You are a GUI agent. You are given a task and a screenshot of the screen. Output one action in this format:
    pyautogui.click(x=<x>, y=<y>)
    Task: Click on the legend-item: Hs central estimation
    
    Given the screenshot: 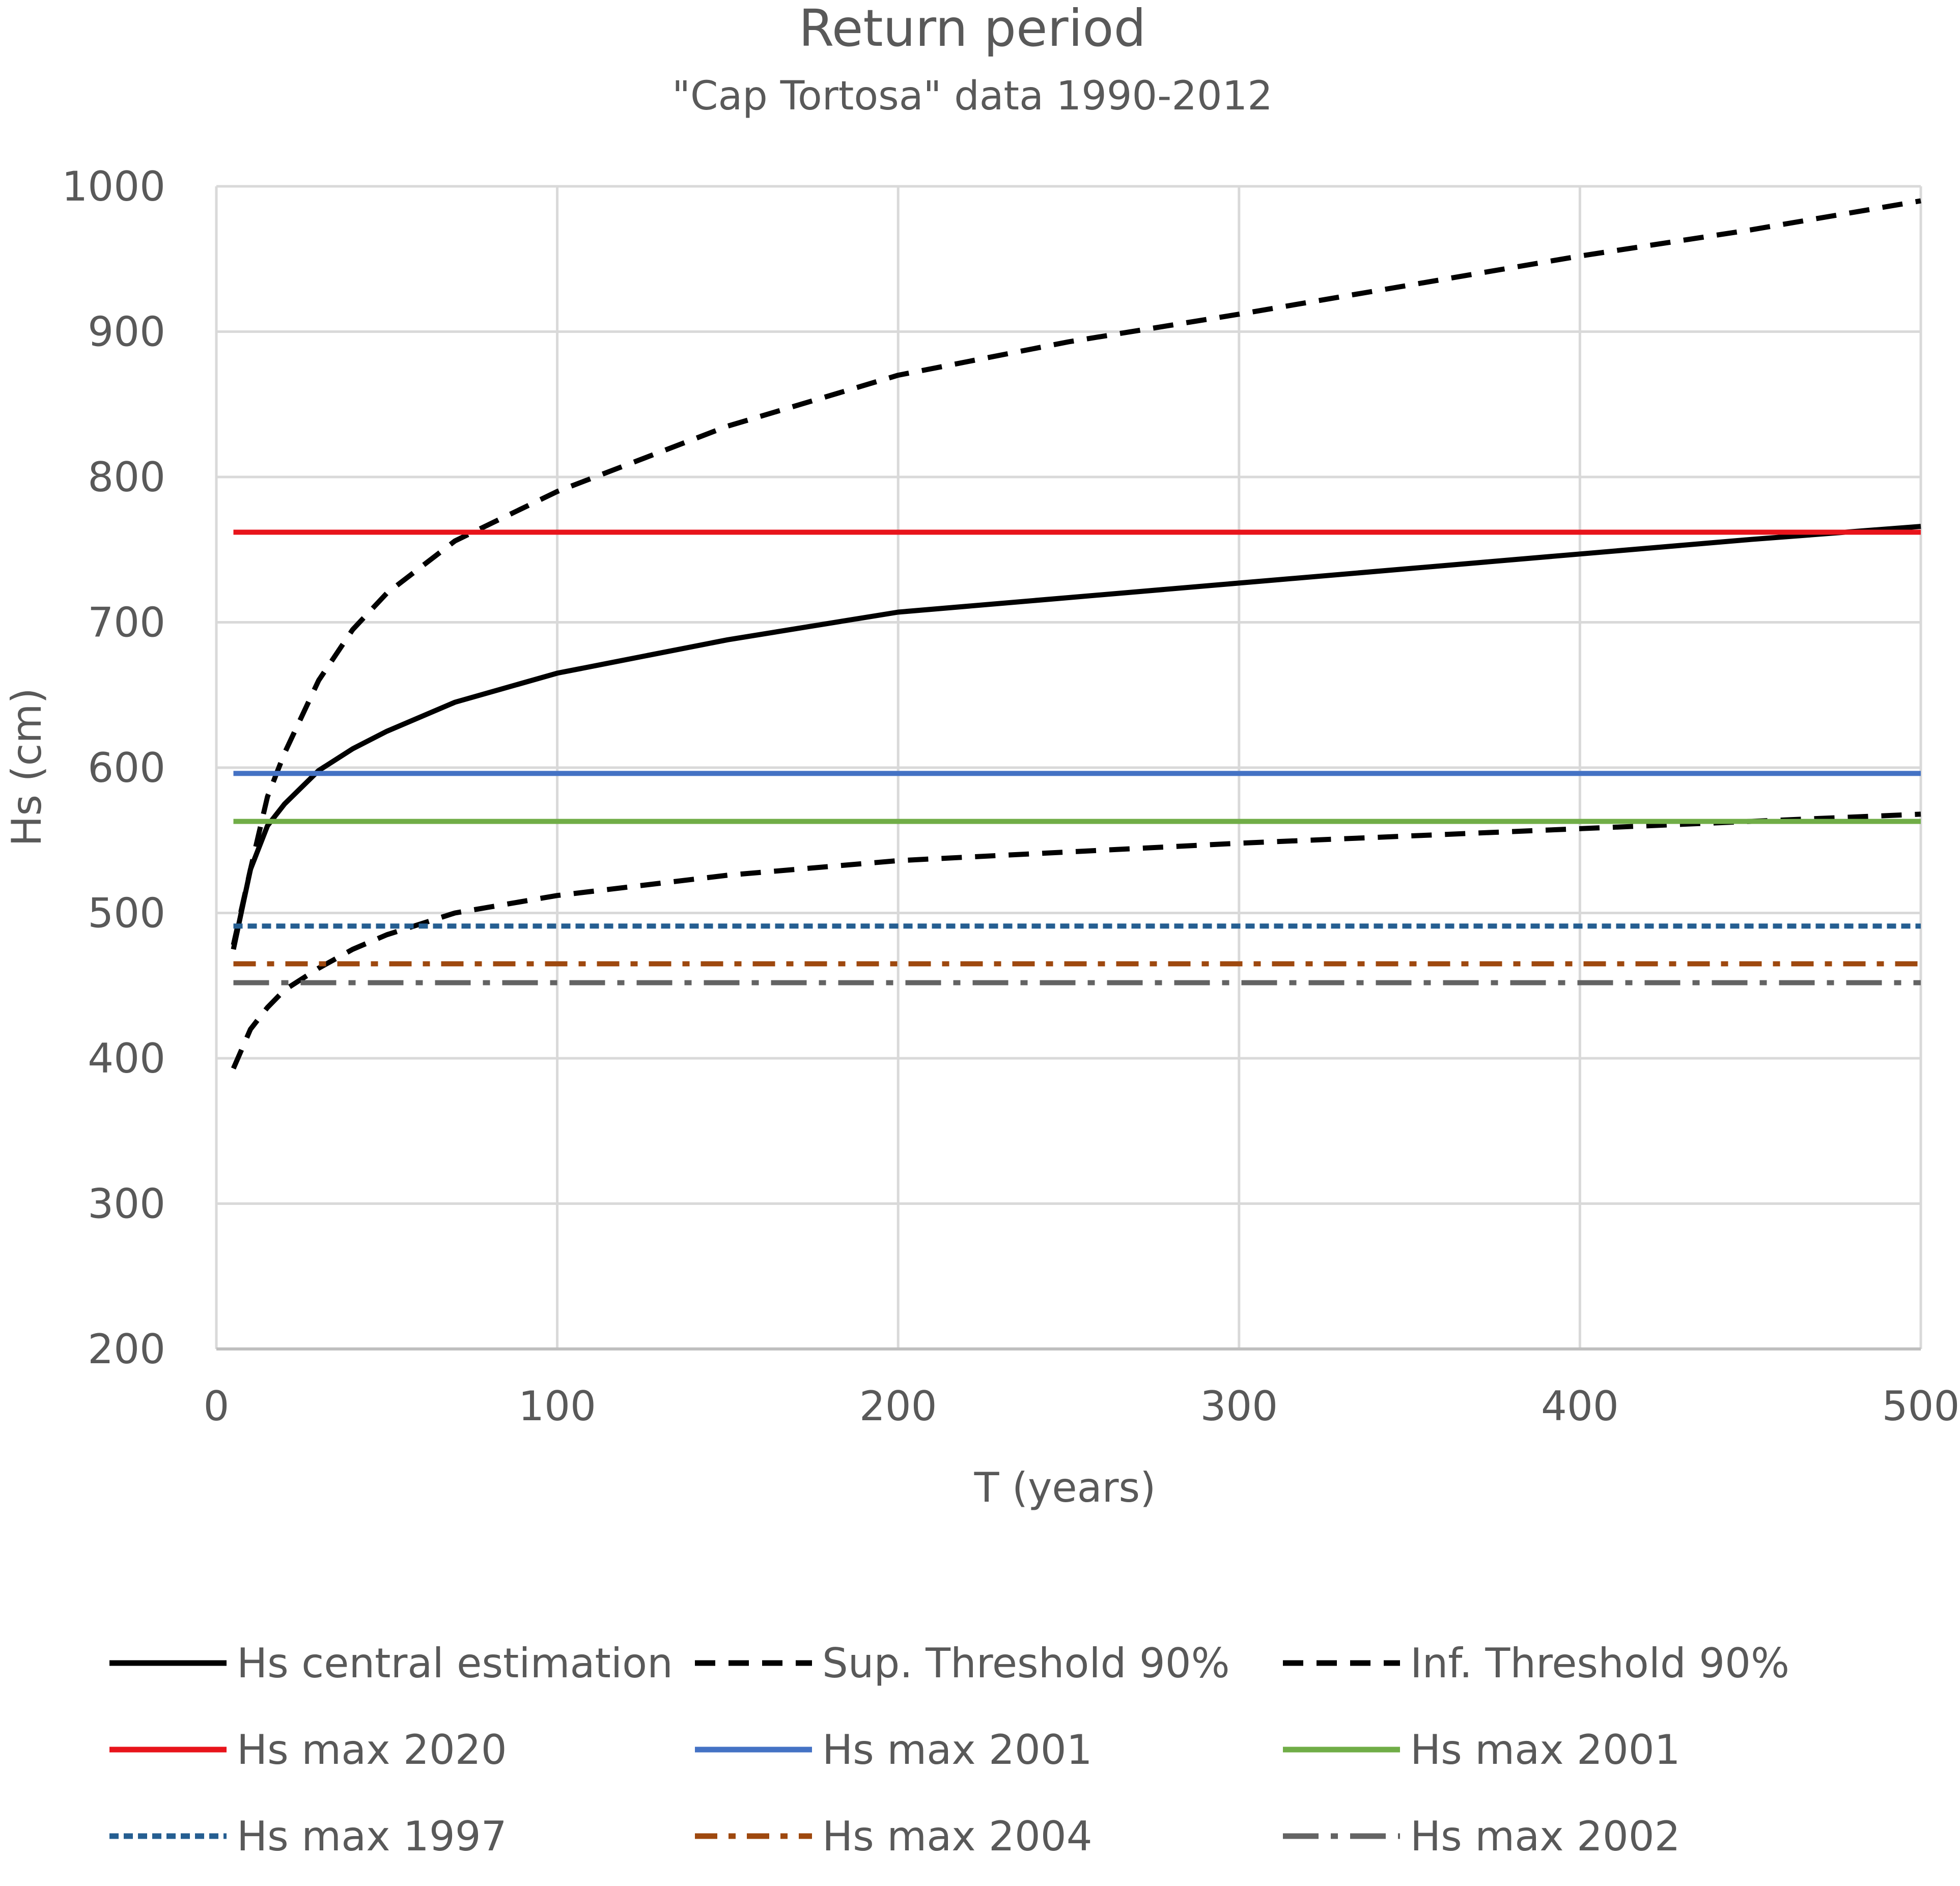 What is the action you would take?
    pyautogui.click(x=391, y=1663)
    